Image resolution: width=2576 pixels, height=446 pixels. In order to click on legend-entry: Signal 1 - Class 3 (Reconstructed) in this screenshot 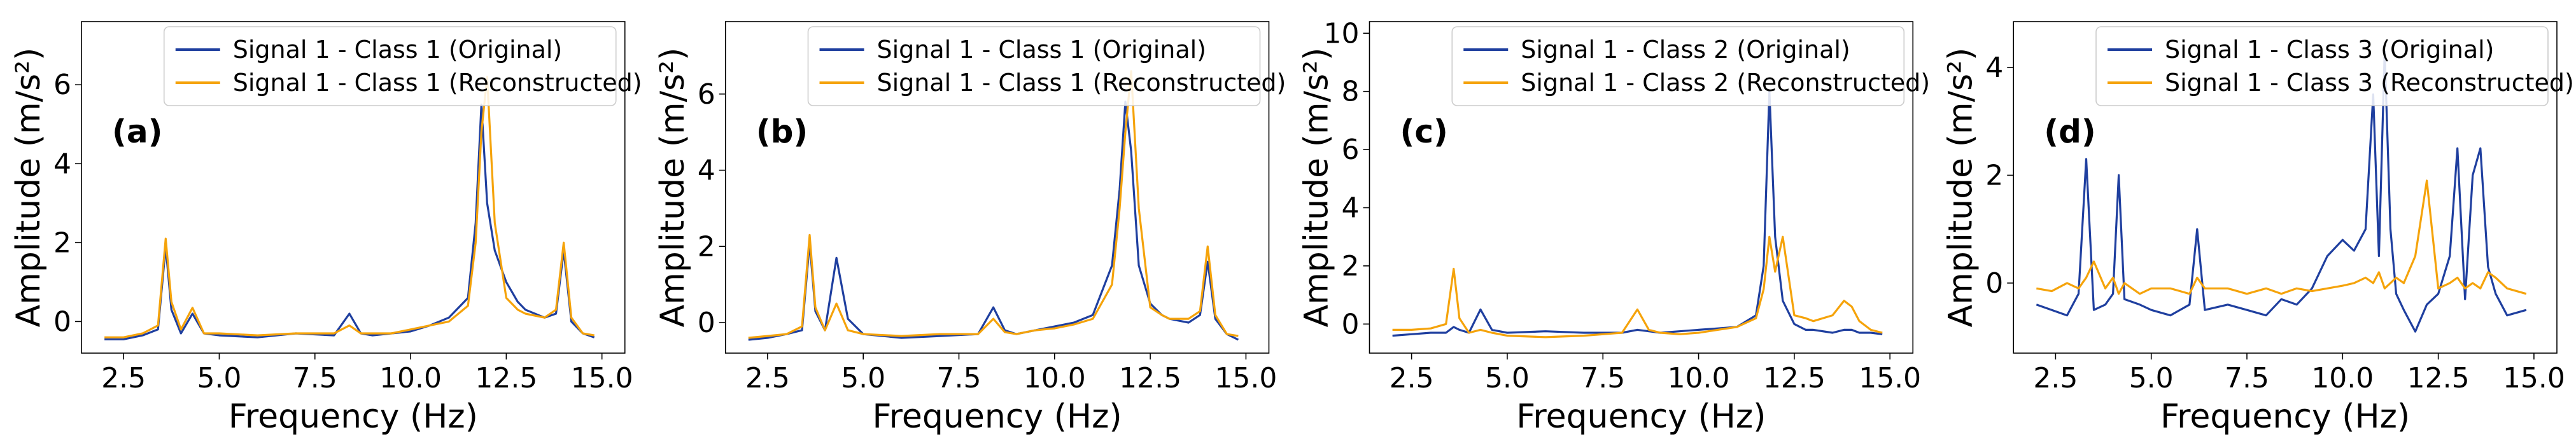, I will do `click(2370, 83)`.